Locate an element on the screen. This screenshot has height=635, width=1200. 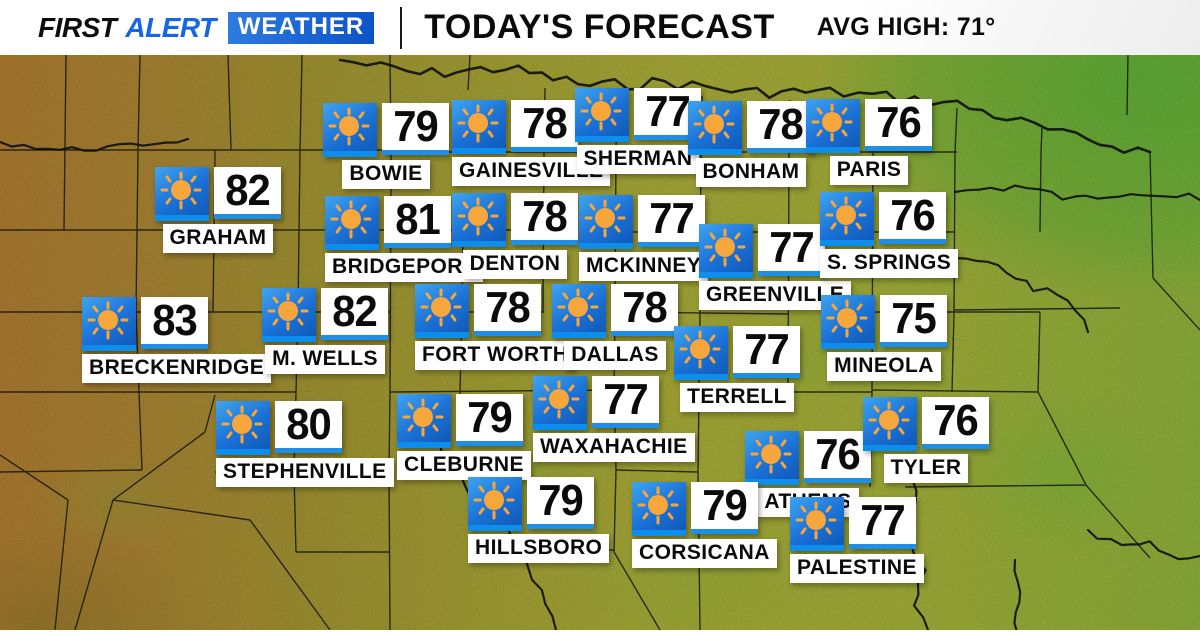
page-title: TODAY'S FORECAST is located at coordinates (599, 27).